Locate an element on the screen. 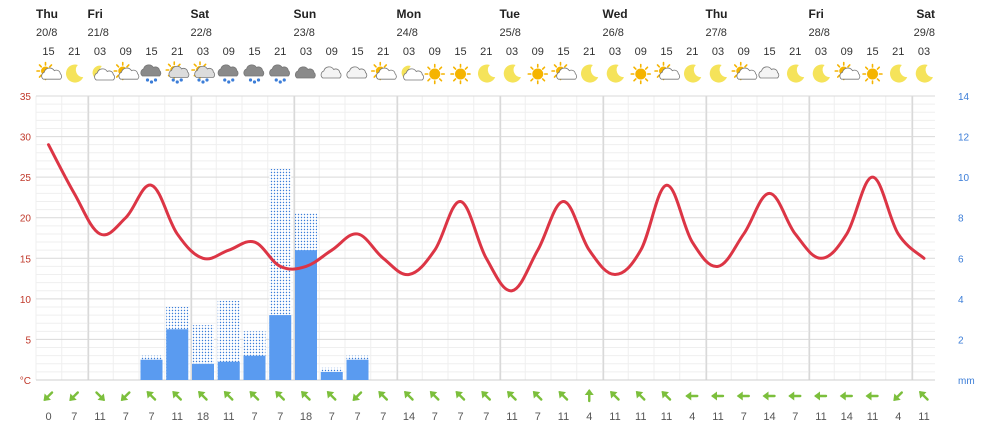  precip-tick-label: 14 is located at coordinates (964, 97).